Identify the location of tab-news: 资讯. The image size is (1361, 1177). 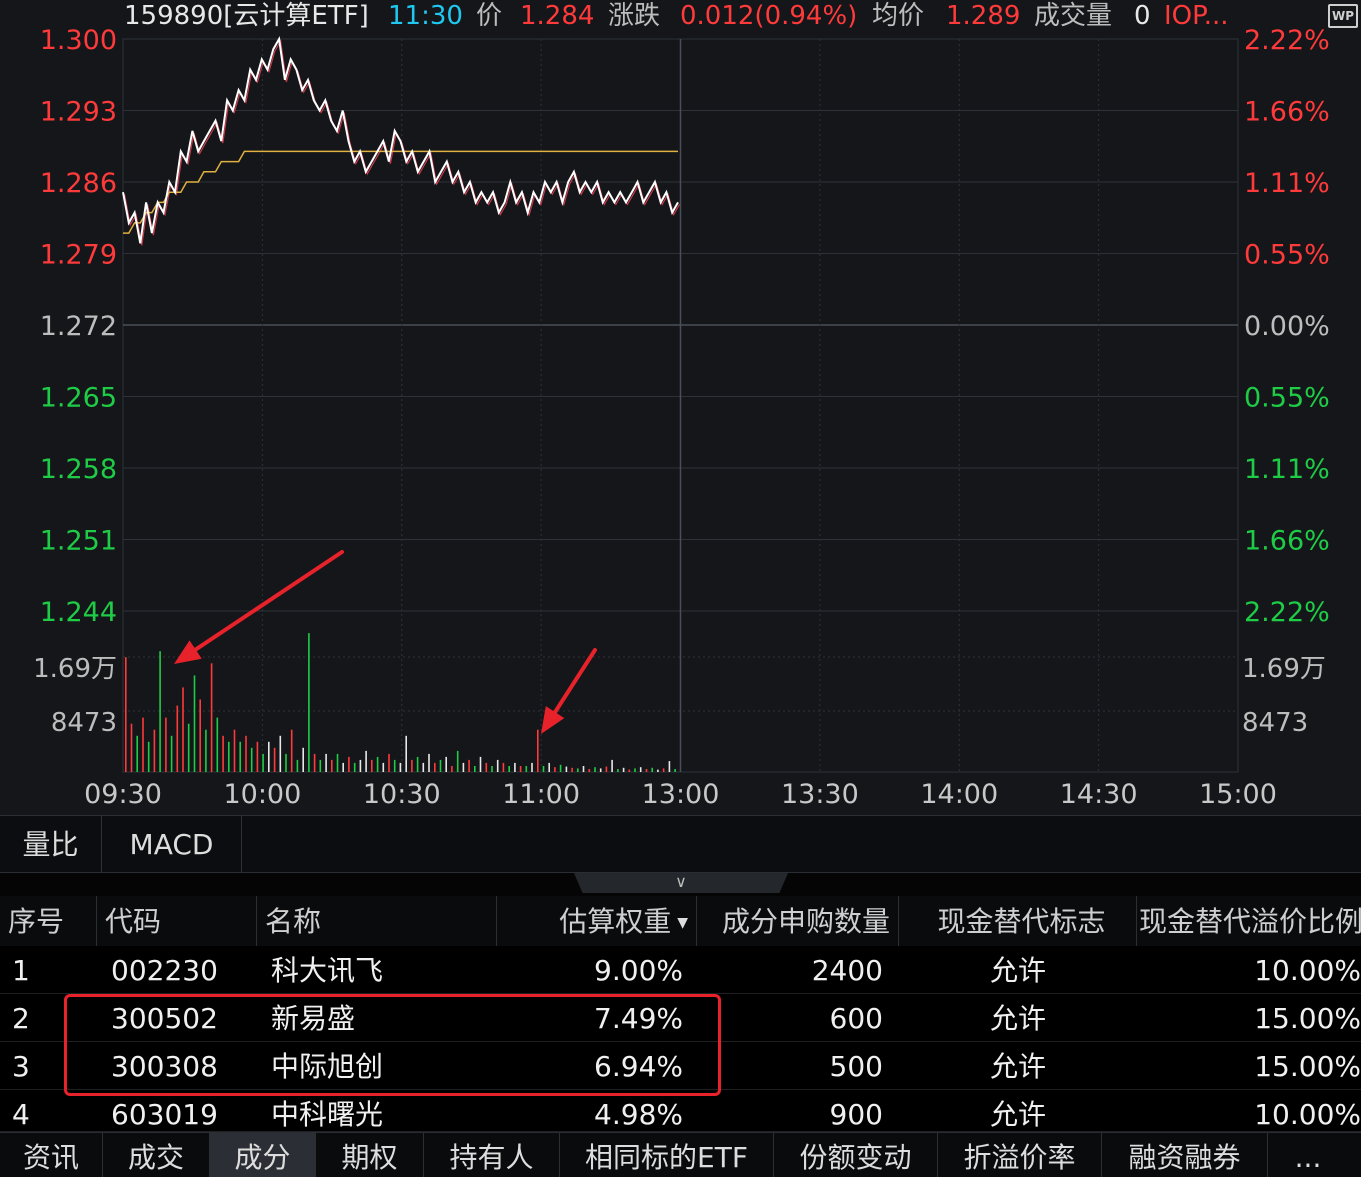
(51, 1155).